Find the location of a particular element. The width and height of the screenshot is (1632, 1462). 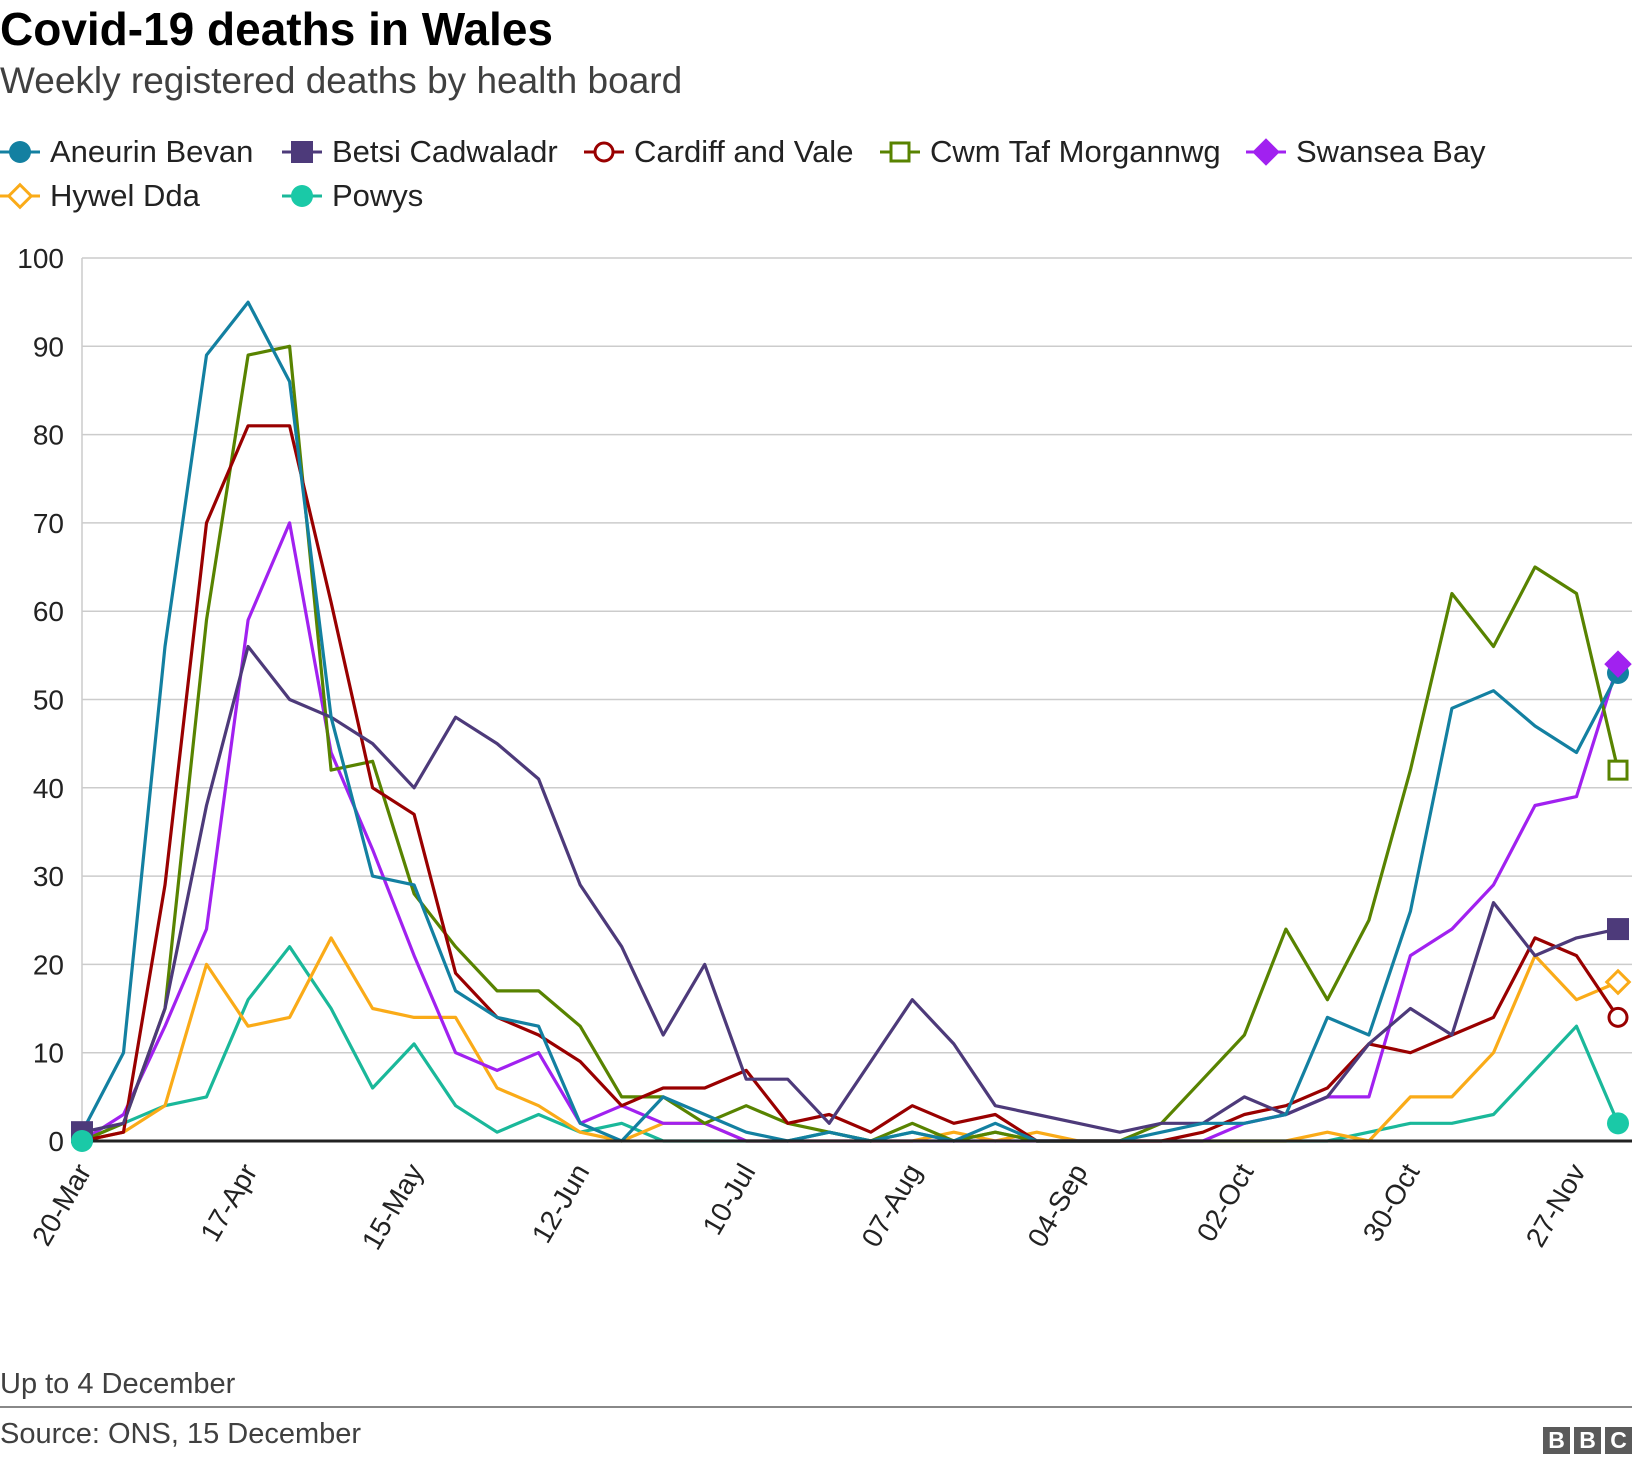

y-tick-label: 0 is located at coordinates (56, 1141).